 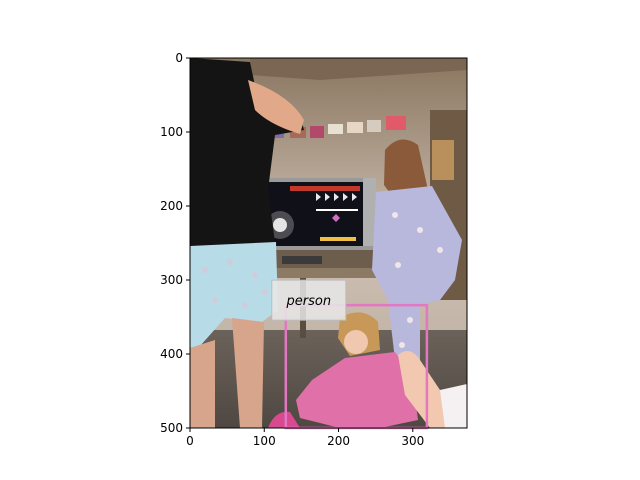 What do you see at coordinates (338, 441) in the screenshot?
I see `x-tick-label: 200` at bounding box center [338, 441].